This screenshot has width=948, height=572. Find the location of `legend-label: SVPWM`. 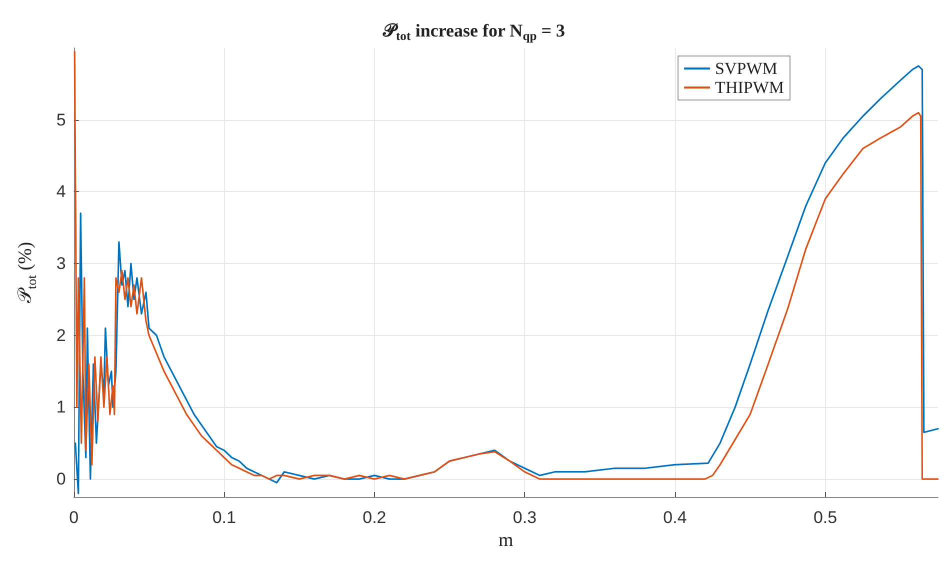

legend-label: SVPWM is located at coordinates (746, 68).